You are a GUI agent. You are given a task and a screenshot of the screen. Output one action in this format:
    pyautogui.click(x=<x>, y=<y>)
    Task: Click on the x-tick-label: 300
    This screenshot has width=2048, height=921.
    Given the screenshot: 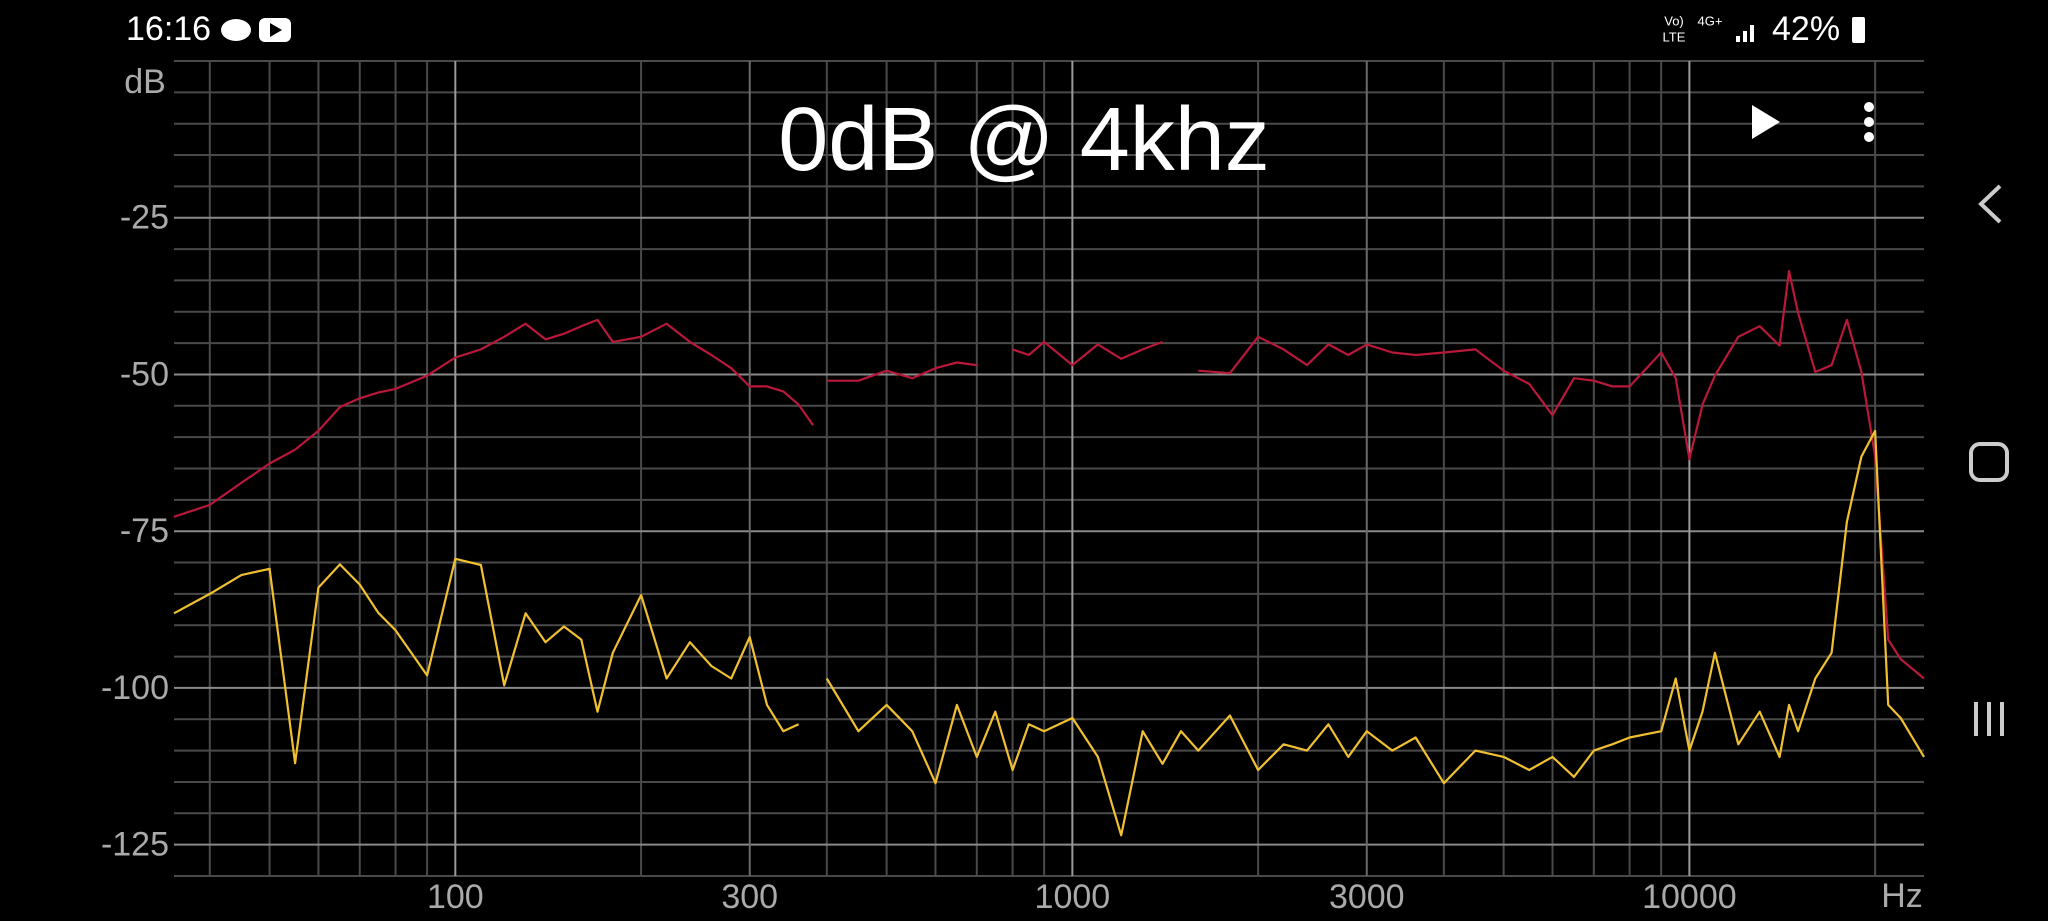 What is the action you would take?
    pyautogui.click(x=749, y=897)
    